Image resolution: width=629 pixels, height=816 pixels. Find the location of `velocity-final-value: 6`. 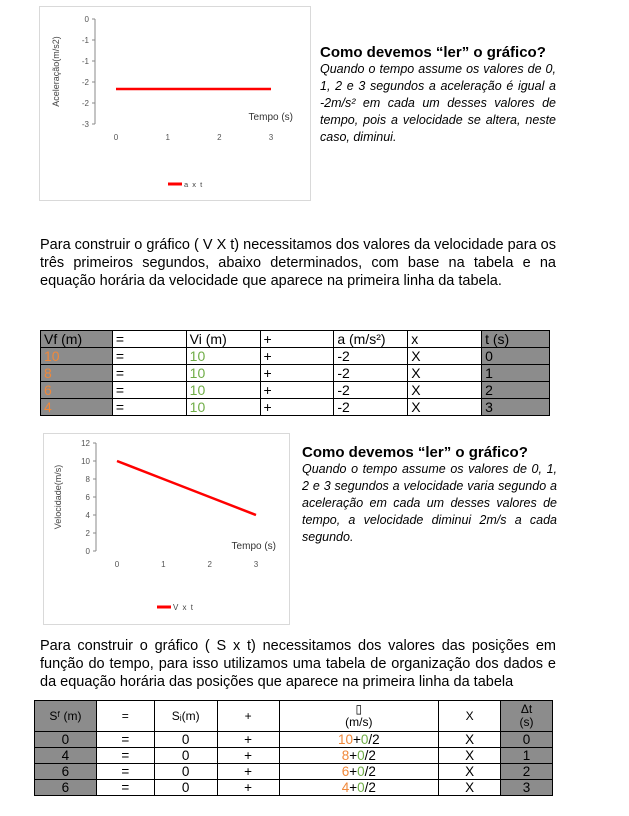

velocity-final-value: 6 is located at coordinates (345, 771).